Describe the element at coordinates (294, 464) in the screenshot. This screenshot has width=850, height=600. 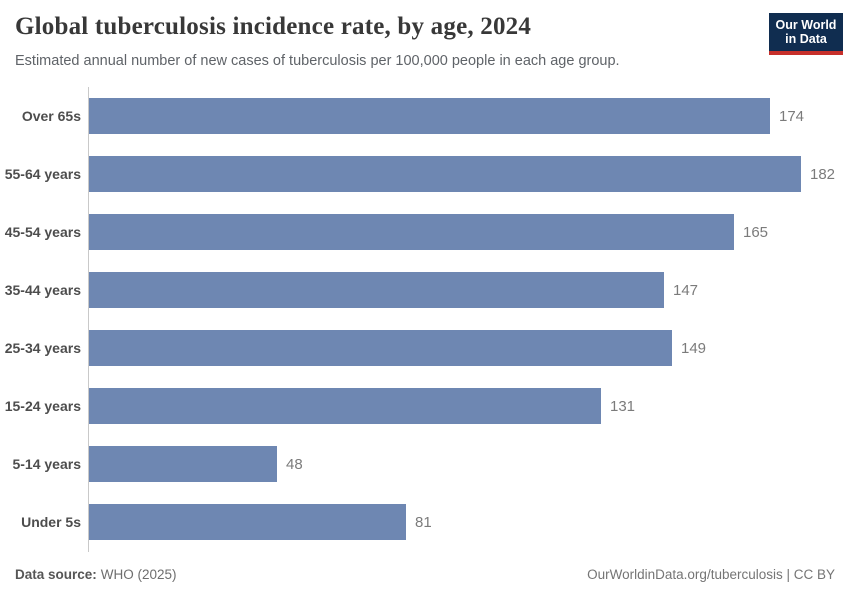
I see `value-label: 48` at that location.